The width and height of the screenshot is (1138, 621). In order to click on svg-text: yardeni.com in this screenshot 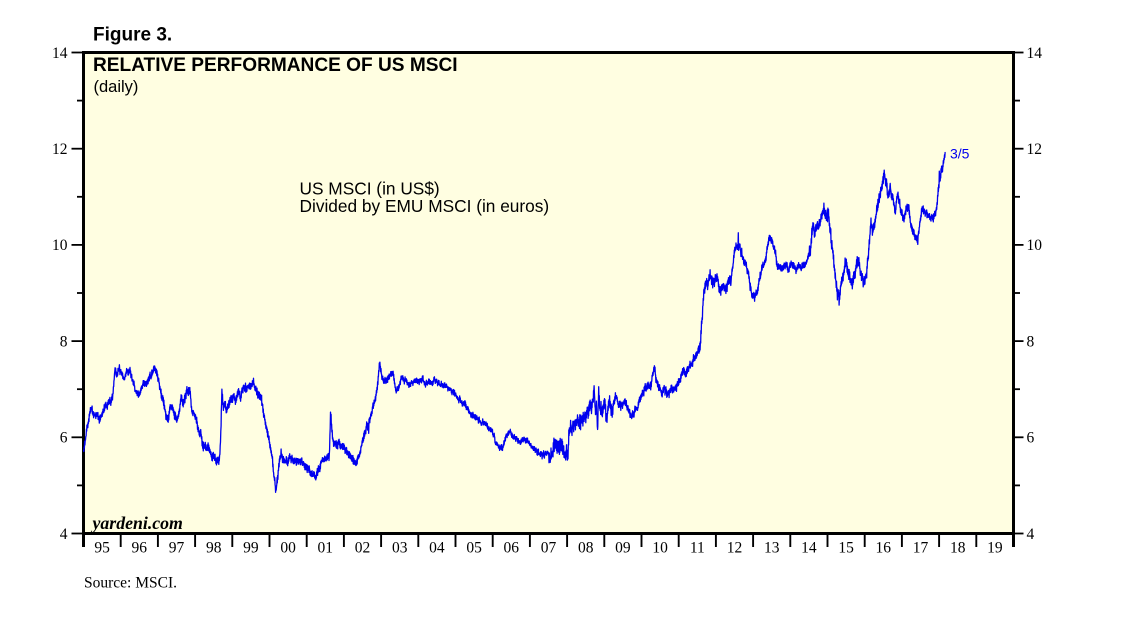, I will do `click(137, 523)`.